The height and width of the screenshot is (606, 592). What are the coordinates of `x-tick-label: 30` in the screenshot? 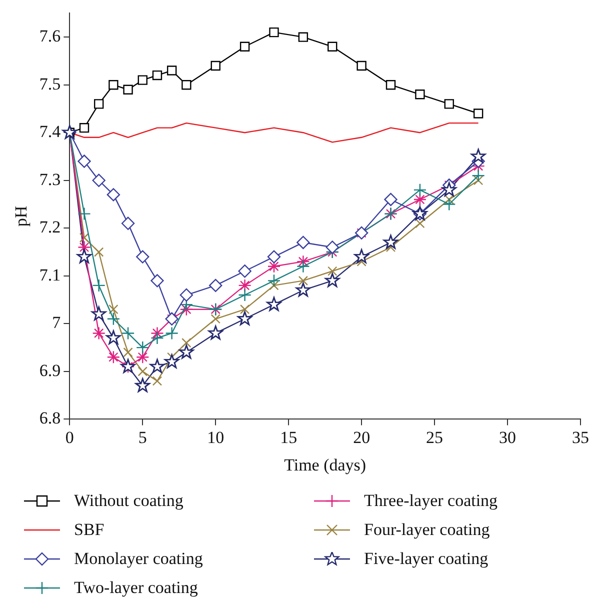 It's located at (507, 437).